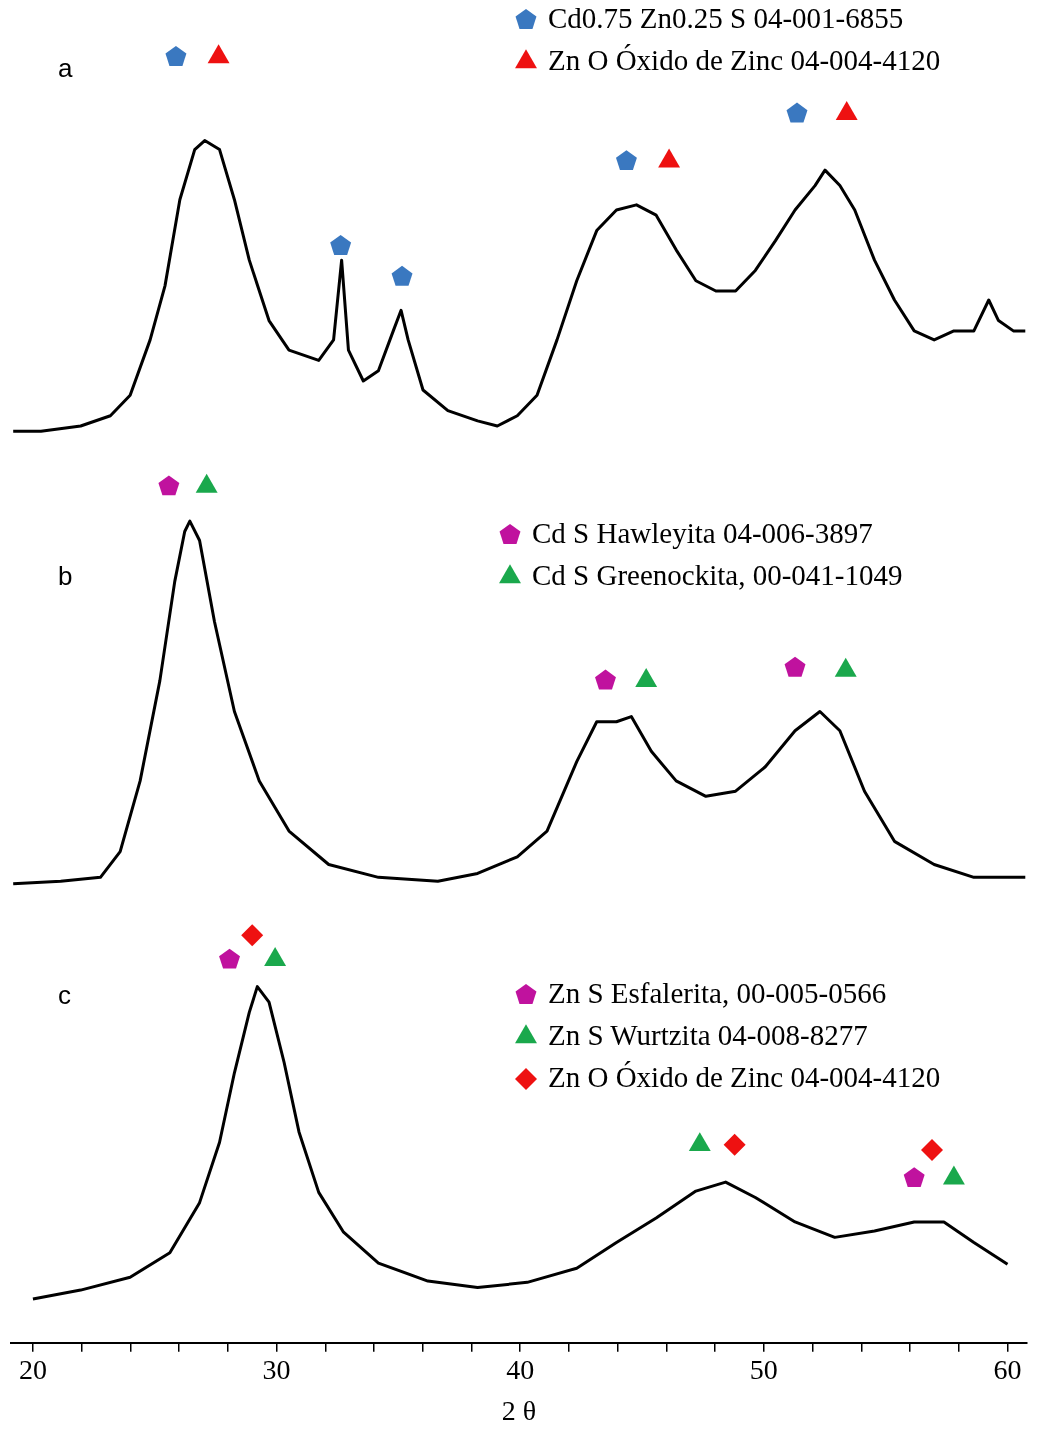  I want to click on annotation: b, so click(65, 576).